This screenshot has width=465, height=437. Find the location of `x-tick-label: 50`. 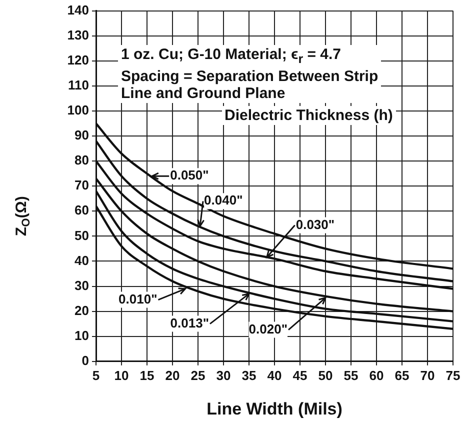

x-tick-label: 50 is located at coordinates (325, 375).